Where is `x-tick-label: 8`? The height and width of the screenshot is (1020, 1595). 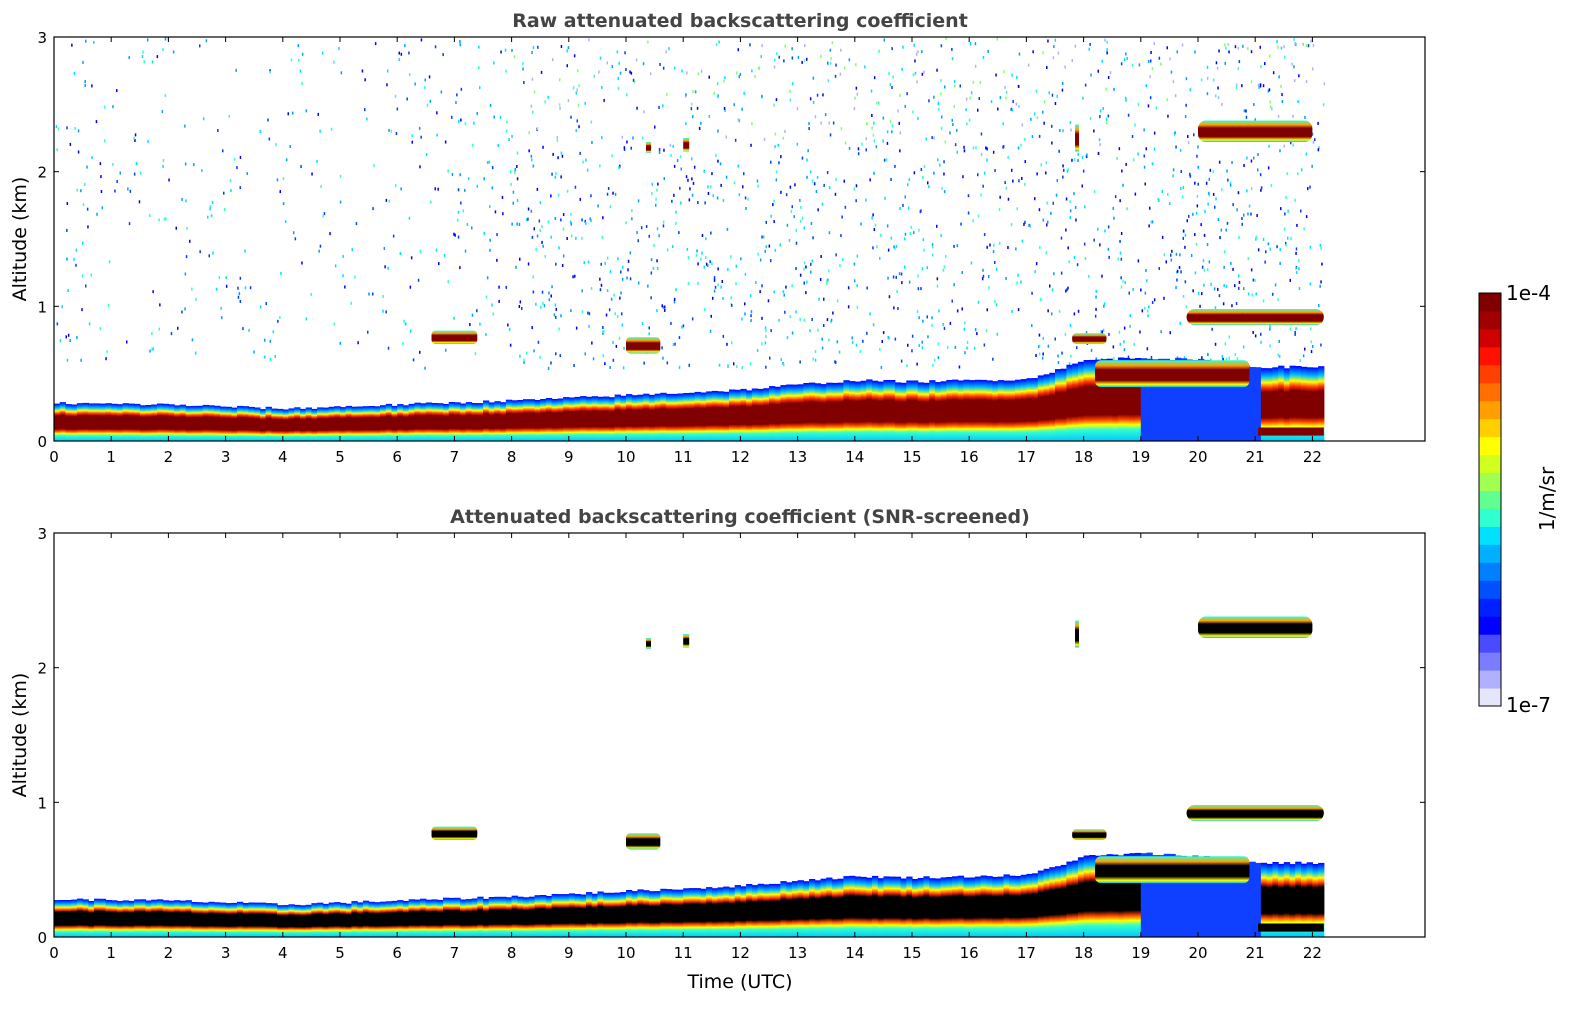
x-tick-label: 8 is located at coordinates (512, 953).